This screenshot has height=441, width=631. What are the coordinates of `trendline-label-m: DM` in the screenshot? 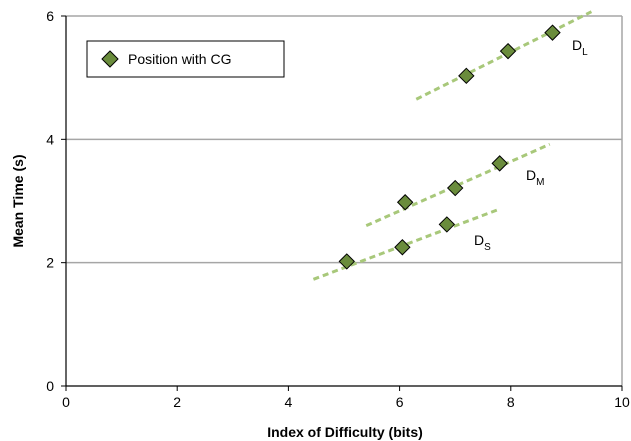 It's located at (535, 177).